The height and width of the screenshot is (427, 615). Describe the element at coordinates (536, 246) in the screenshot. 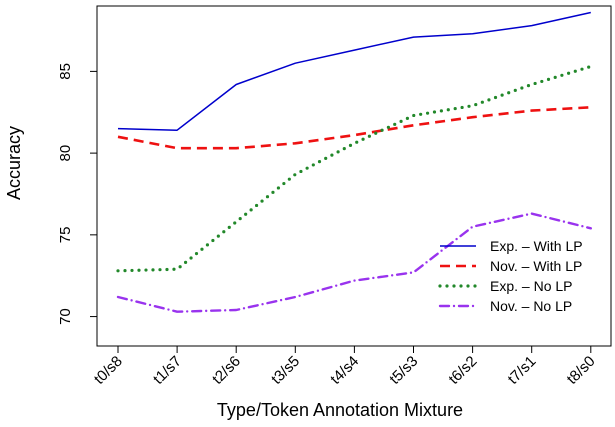

I see `legend-label-1: Exp. – With LP` at that location.